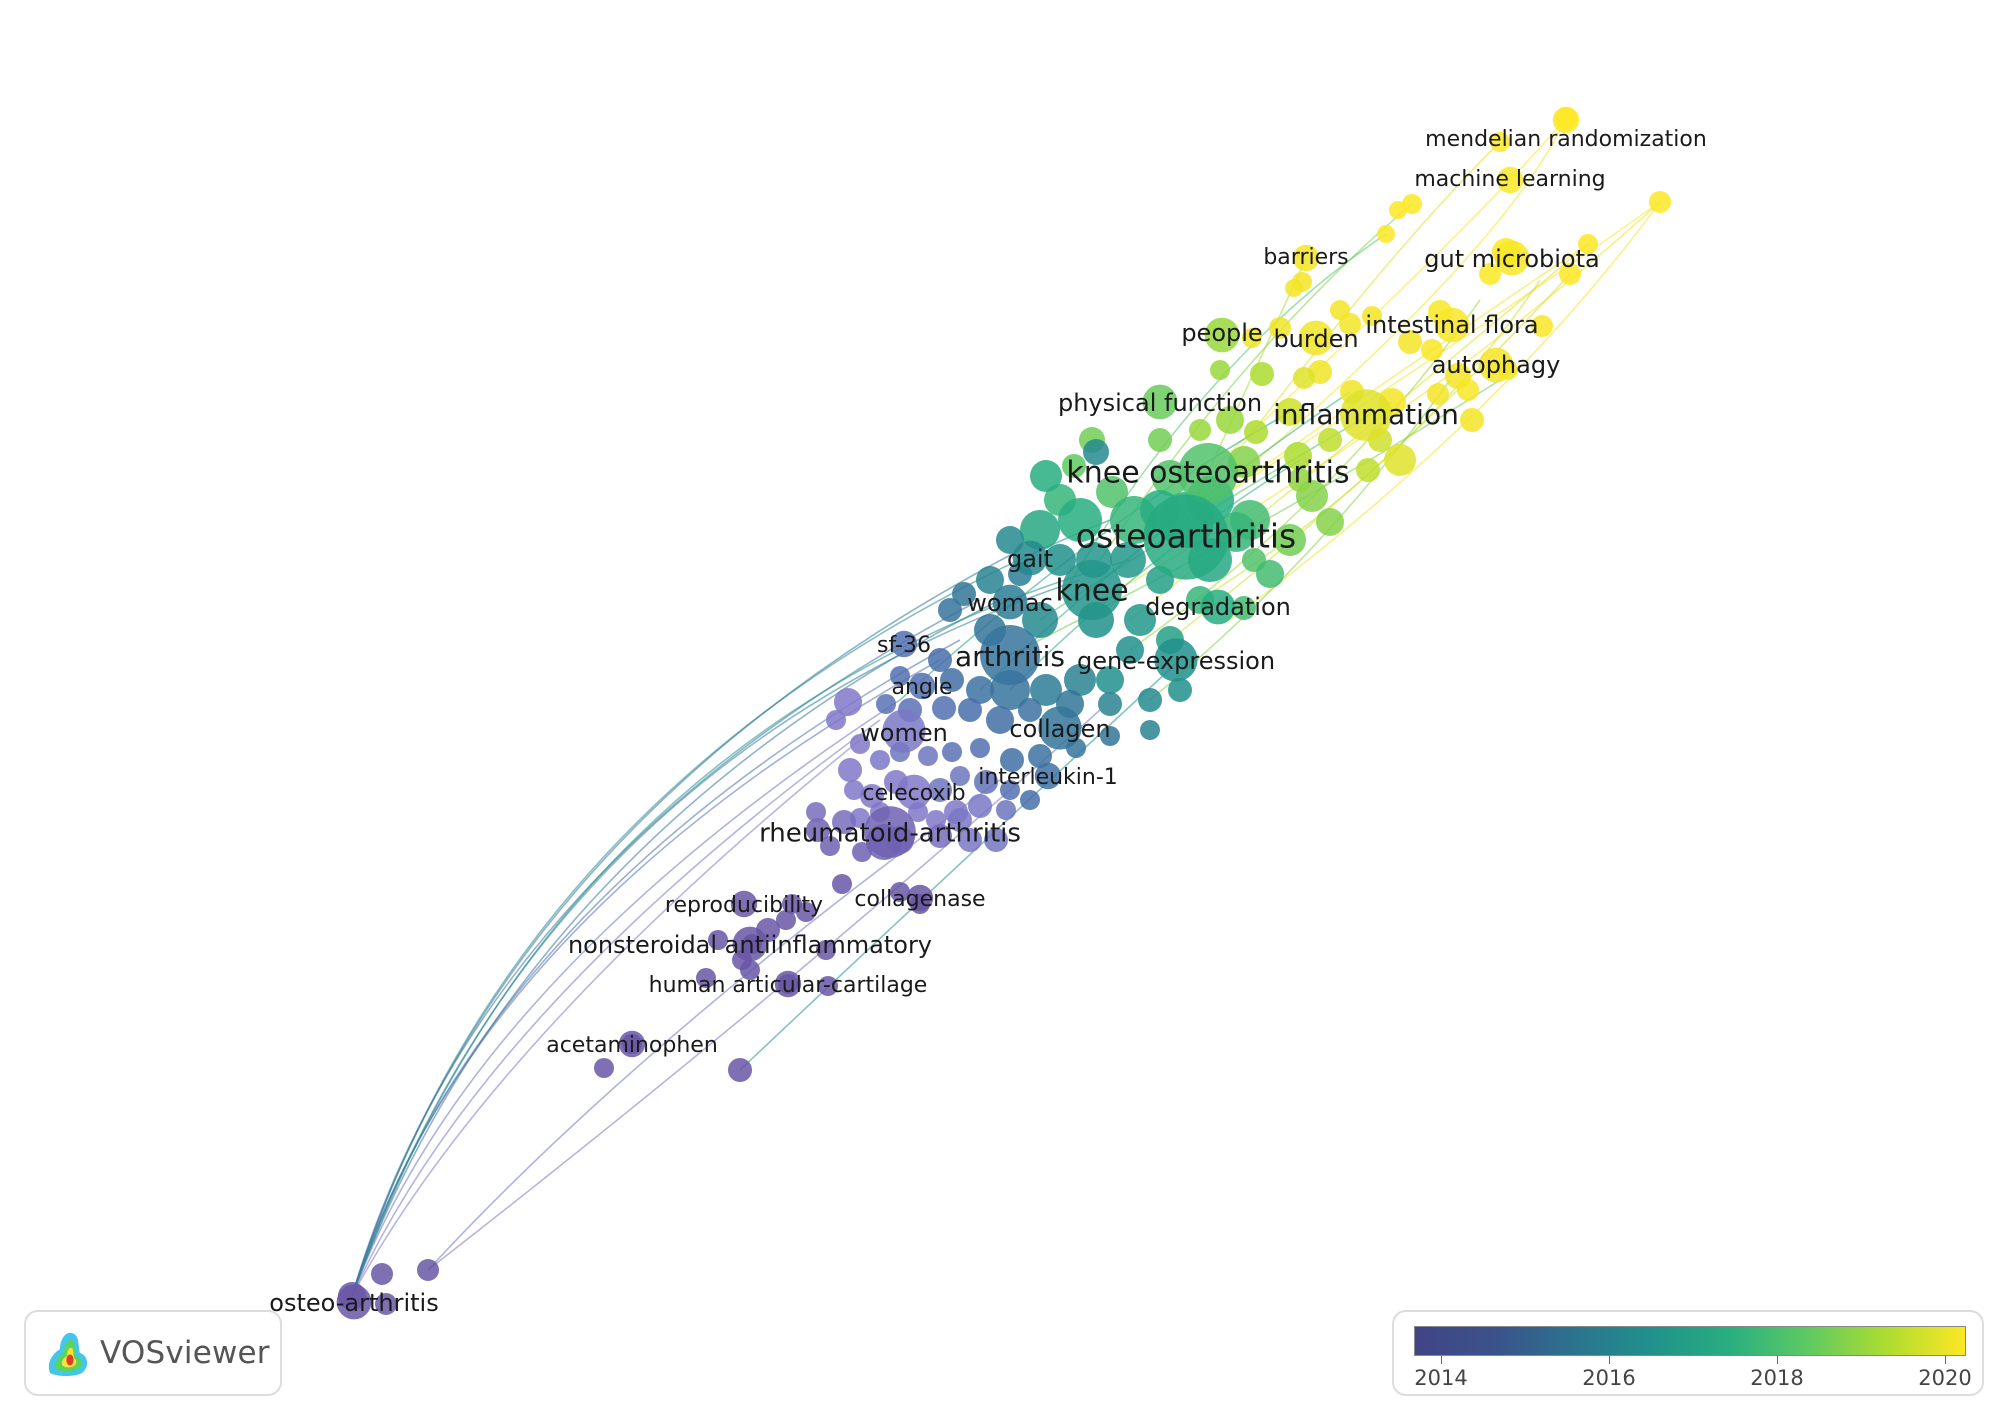 This screenshot has width=2000, height=1414. Describe the element at coordinates (744, 904) in the screenshot. I see `keyword-node-reproducibility` at that location.